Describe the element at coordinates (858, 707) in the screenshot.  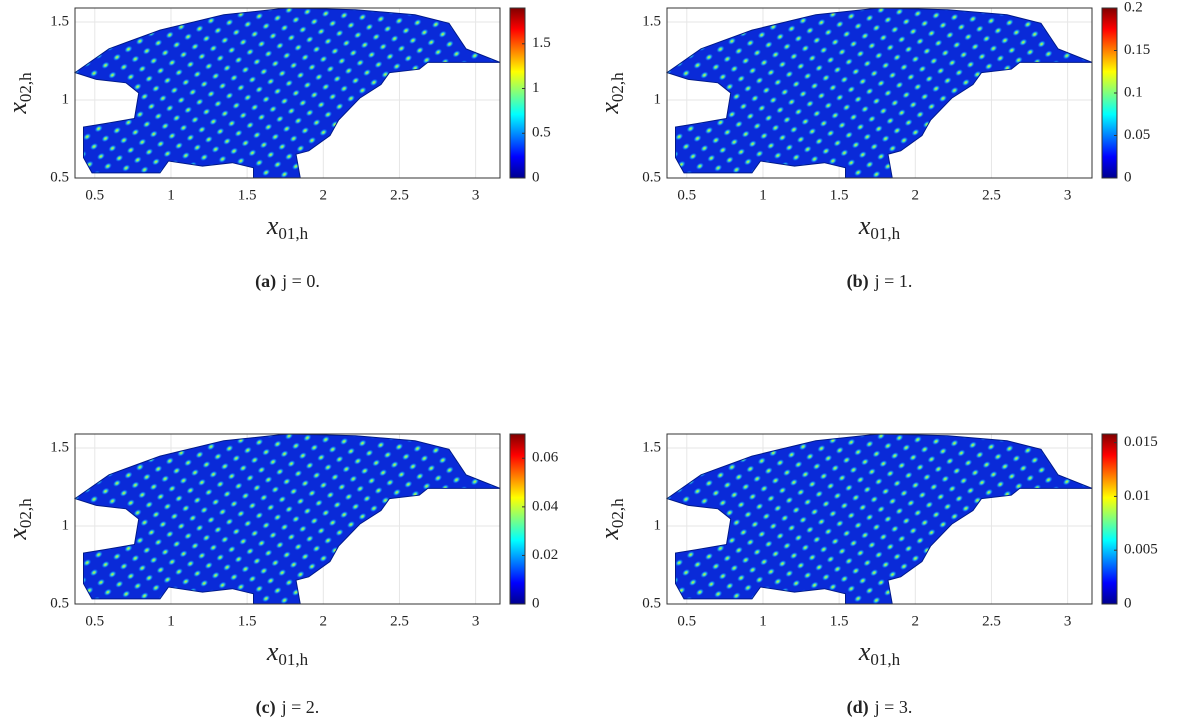
I see `caption-label: (d)` at that location.